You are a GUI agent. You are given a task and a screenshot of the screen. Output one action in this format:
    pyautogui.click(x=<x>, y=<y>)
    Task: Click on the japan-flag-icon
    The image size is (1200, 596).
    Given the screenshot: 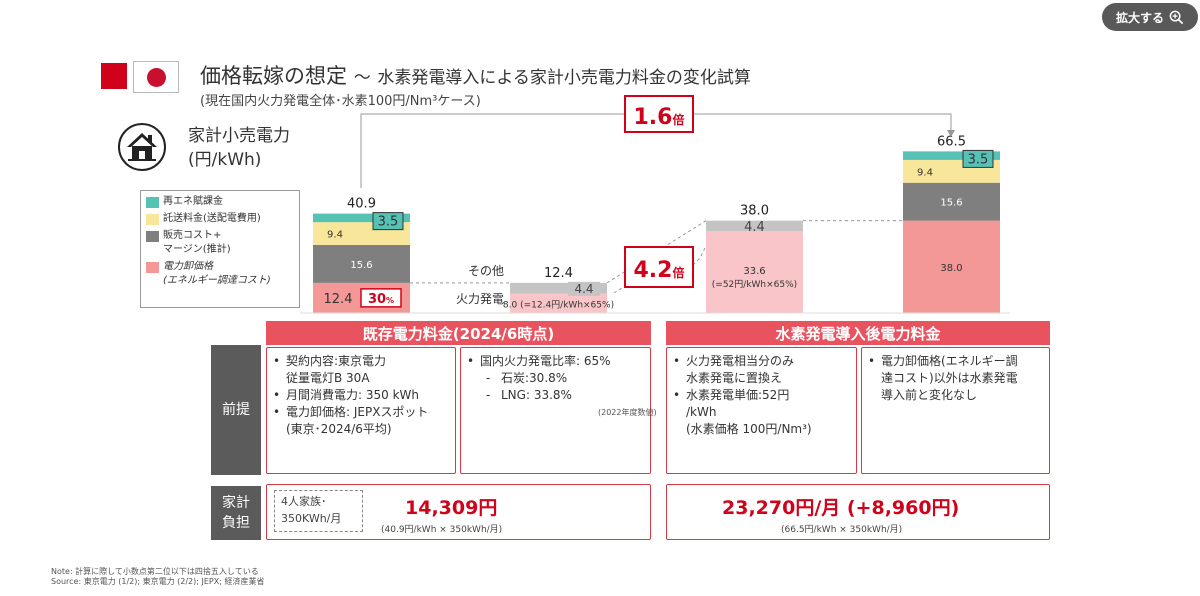 What is the action you would take?
    pyautogui.click(x=156, y=77)
    